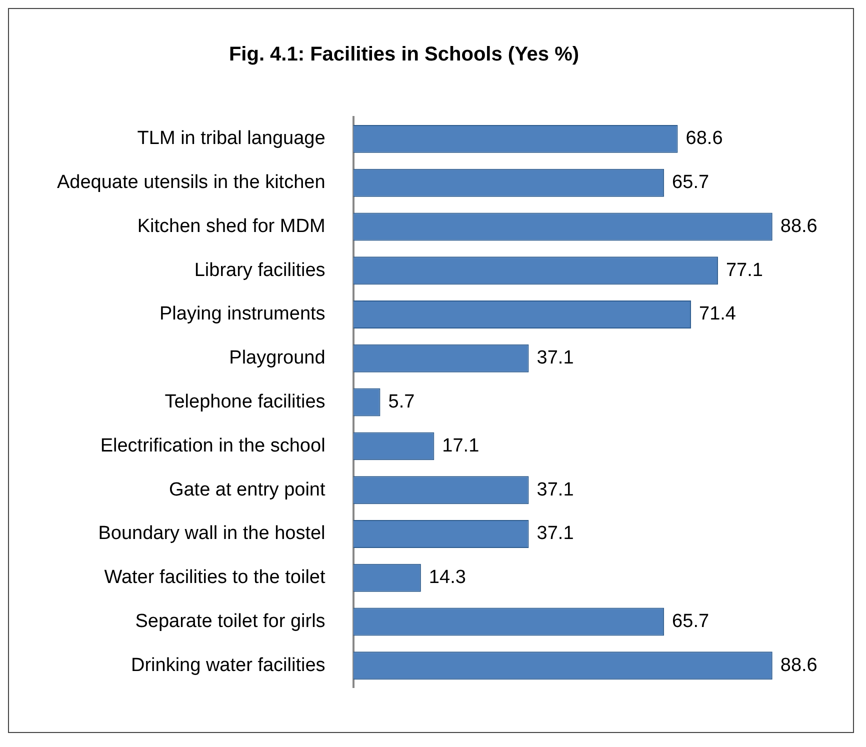  Describe the element at coordinates (461, 445) in the screenshot. I see `data-label: 17.1` at that location.